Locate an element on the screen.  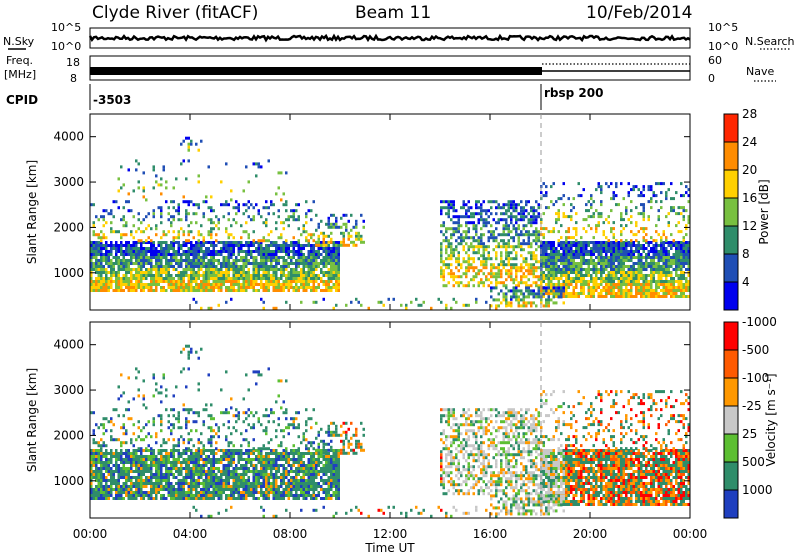
nsky-panel: N.Sky 10^5 10^0 10^5 10^0 N.Search is located at coordinates (399, 37).